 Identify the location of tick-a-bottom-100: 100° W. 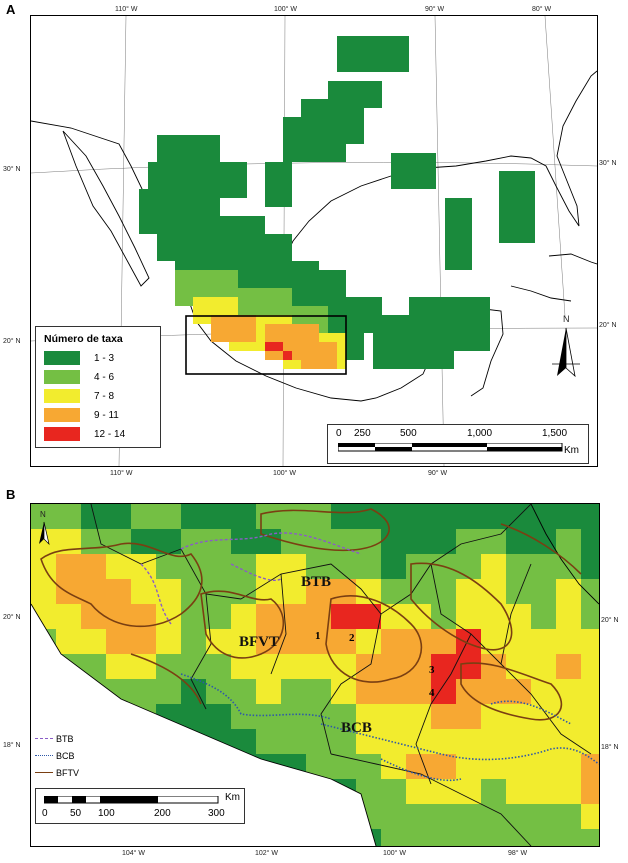
(285, 473).